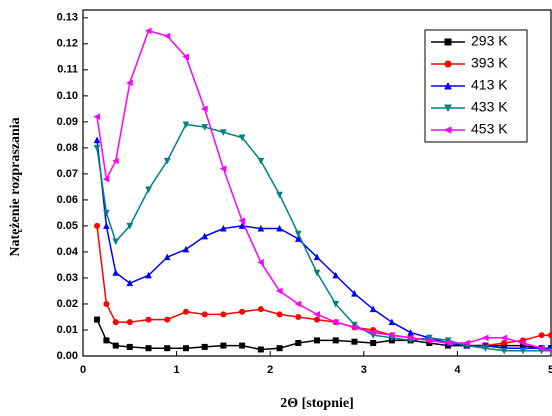 This screenshot has height=416, width=552. Describe the element at coordinates (270, 370) in the screenshot. I see `x-tick-label: 2` at that location.